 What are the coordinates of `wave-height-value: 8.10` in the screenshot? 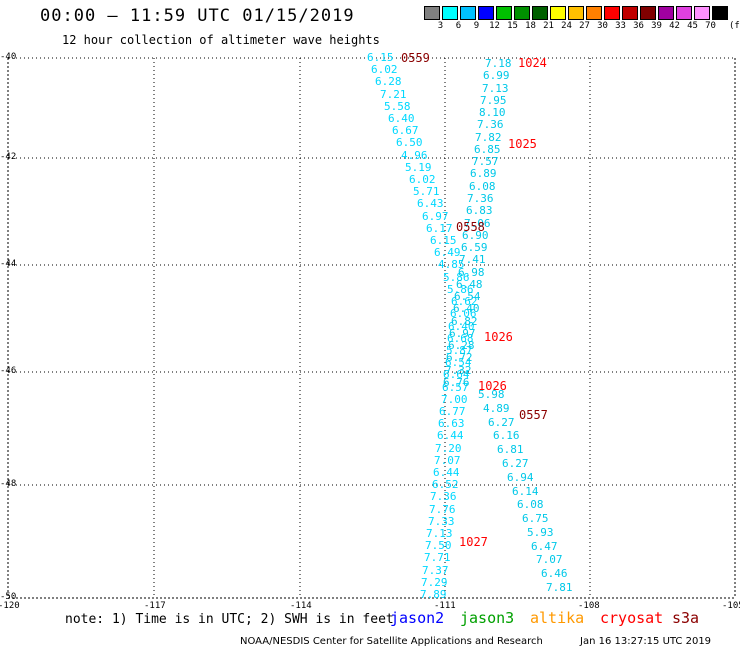 It's located at (492, 112).